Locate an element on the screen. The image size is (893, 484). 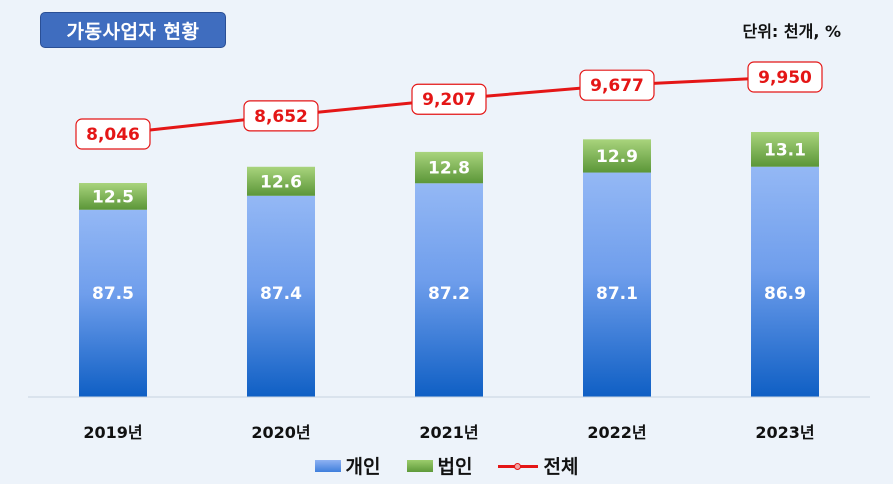
legend-item-individual: 개인 is located at coordinates (347, 465).